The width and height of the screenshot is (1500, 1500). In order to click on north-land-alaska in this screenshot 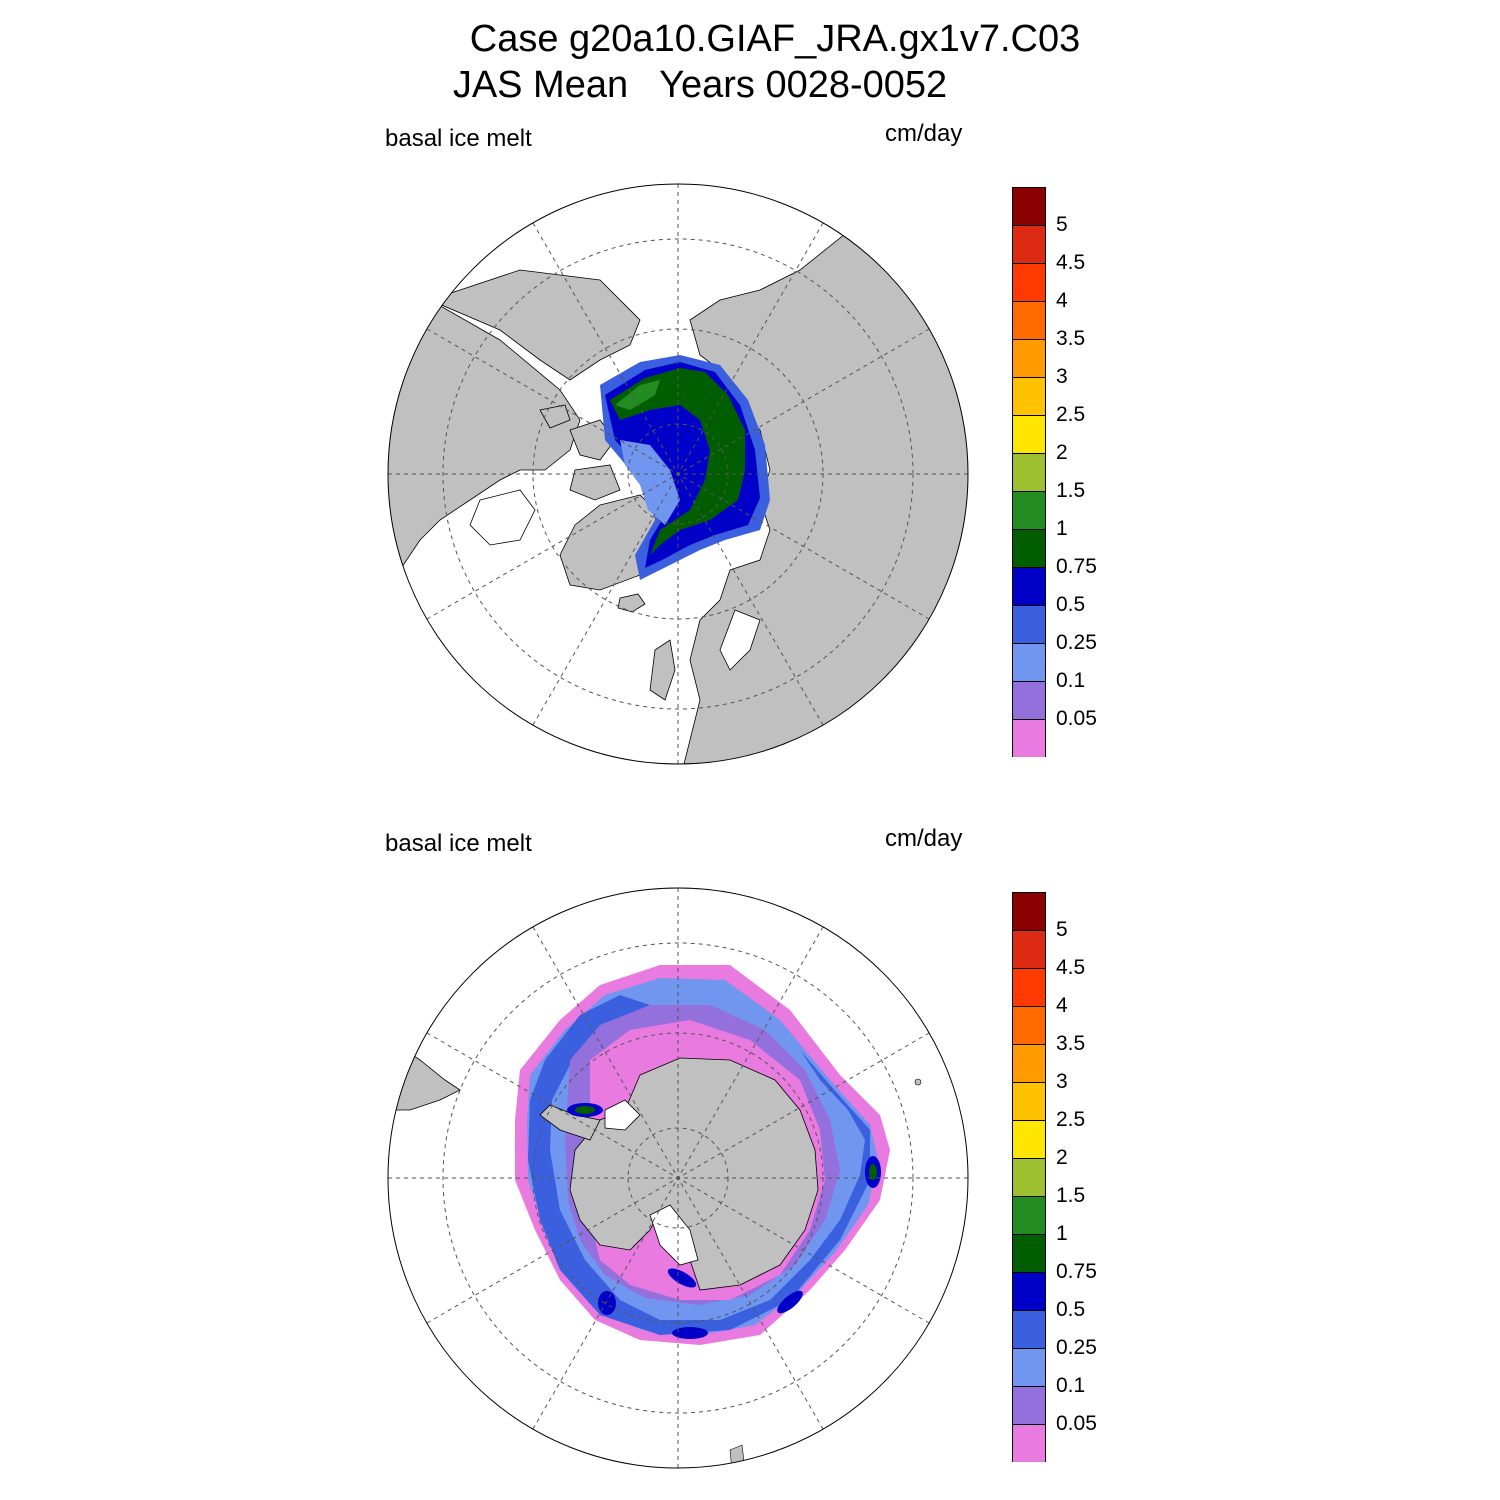, I will do `click(534, 325)`.